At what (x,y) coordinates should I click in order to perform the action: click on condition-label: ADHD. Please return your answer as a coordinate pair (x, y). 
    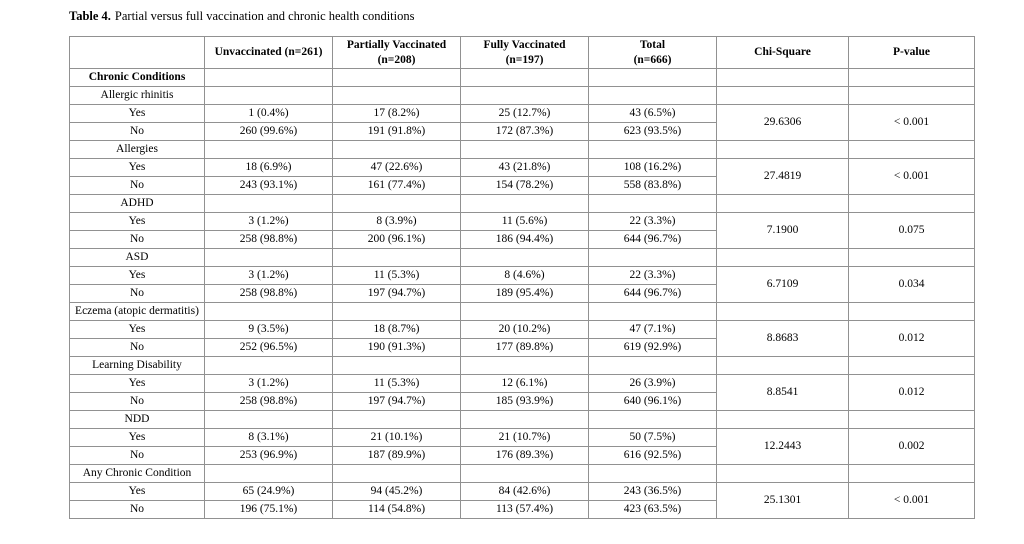
    Looking at the image, I should click on (137, 203).